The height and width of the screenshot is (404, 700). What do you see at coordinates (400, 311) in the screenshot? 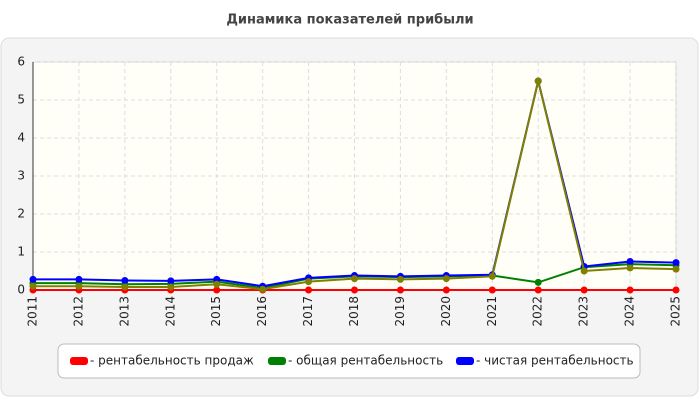
I see `x-tick-label: 2019` at bounding box center [400, 311].